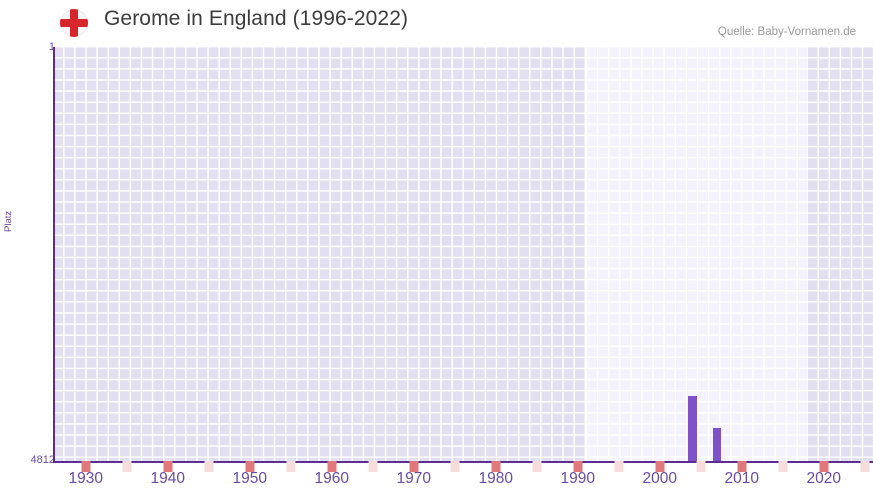 The height and width of the screenshot is (502, 873). I want to click on x-marker-minor-1965, so click(373, 466).